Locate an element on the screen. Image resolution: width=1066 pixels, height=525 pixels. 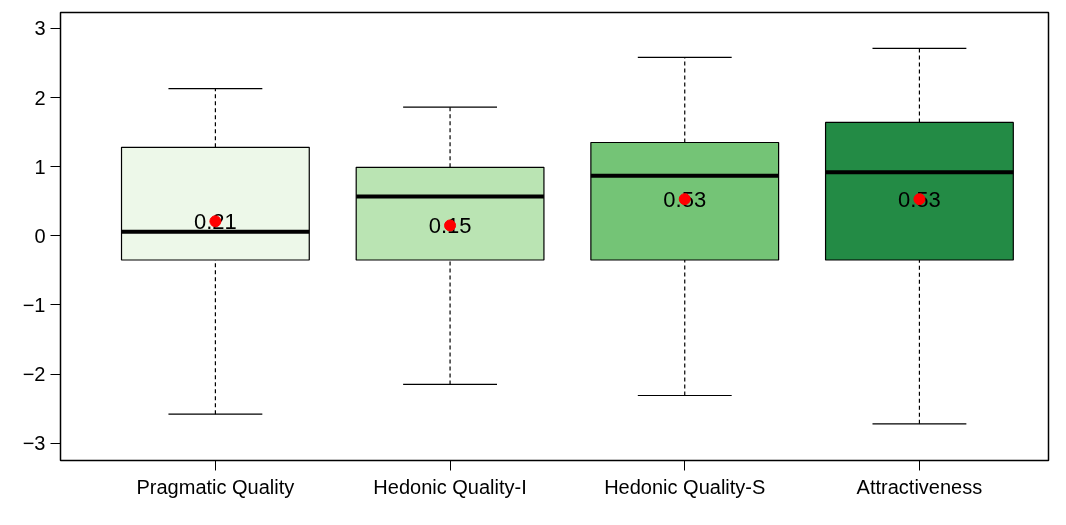
y-tick-label: 0 is located at coordinates (40, 235).